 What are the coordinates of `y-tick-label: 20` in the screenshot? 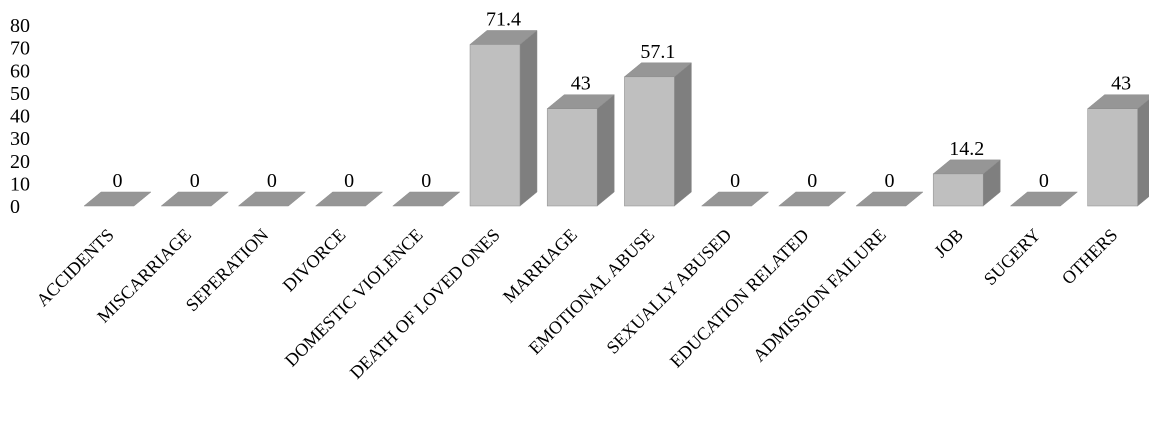 It's located at (20, 162).